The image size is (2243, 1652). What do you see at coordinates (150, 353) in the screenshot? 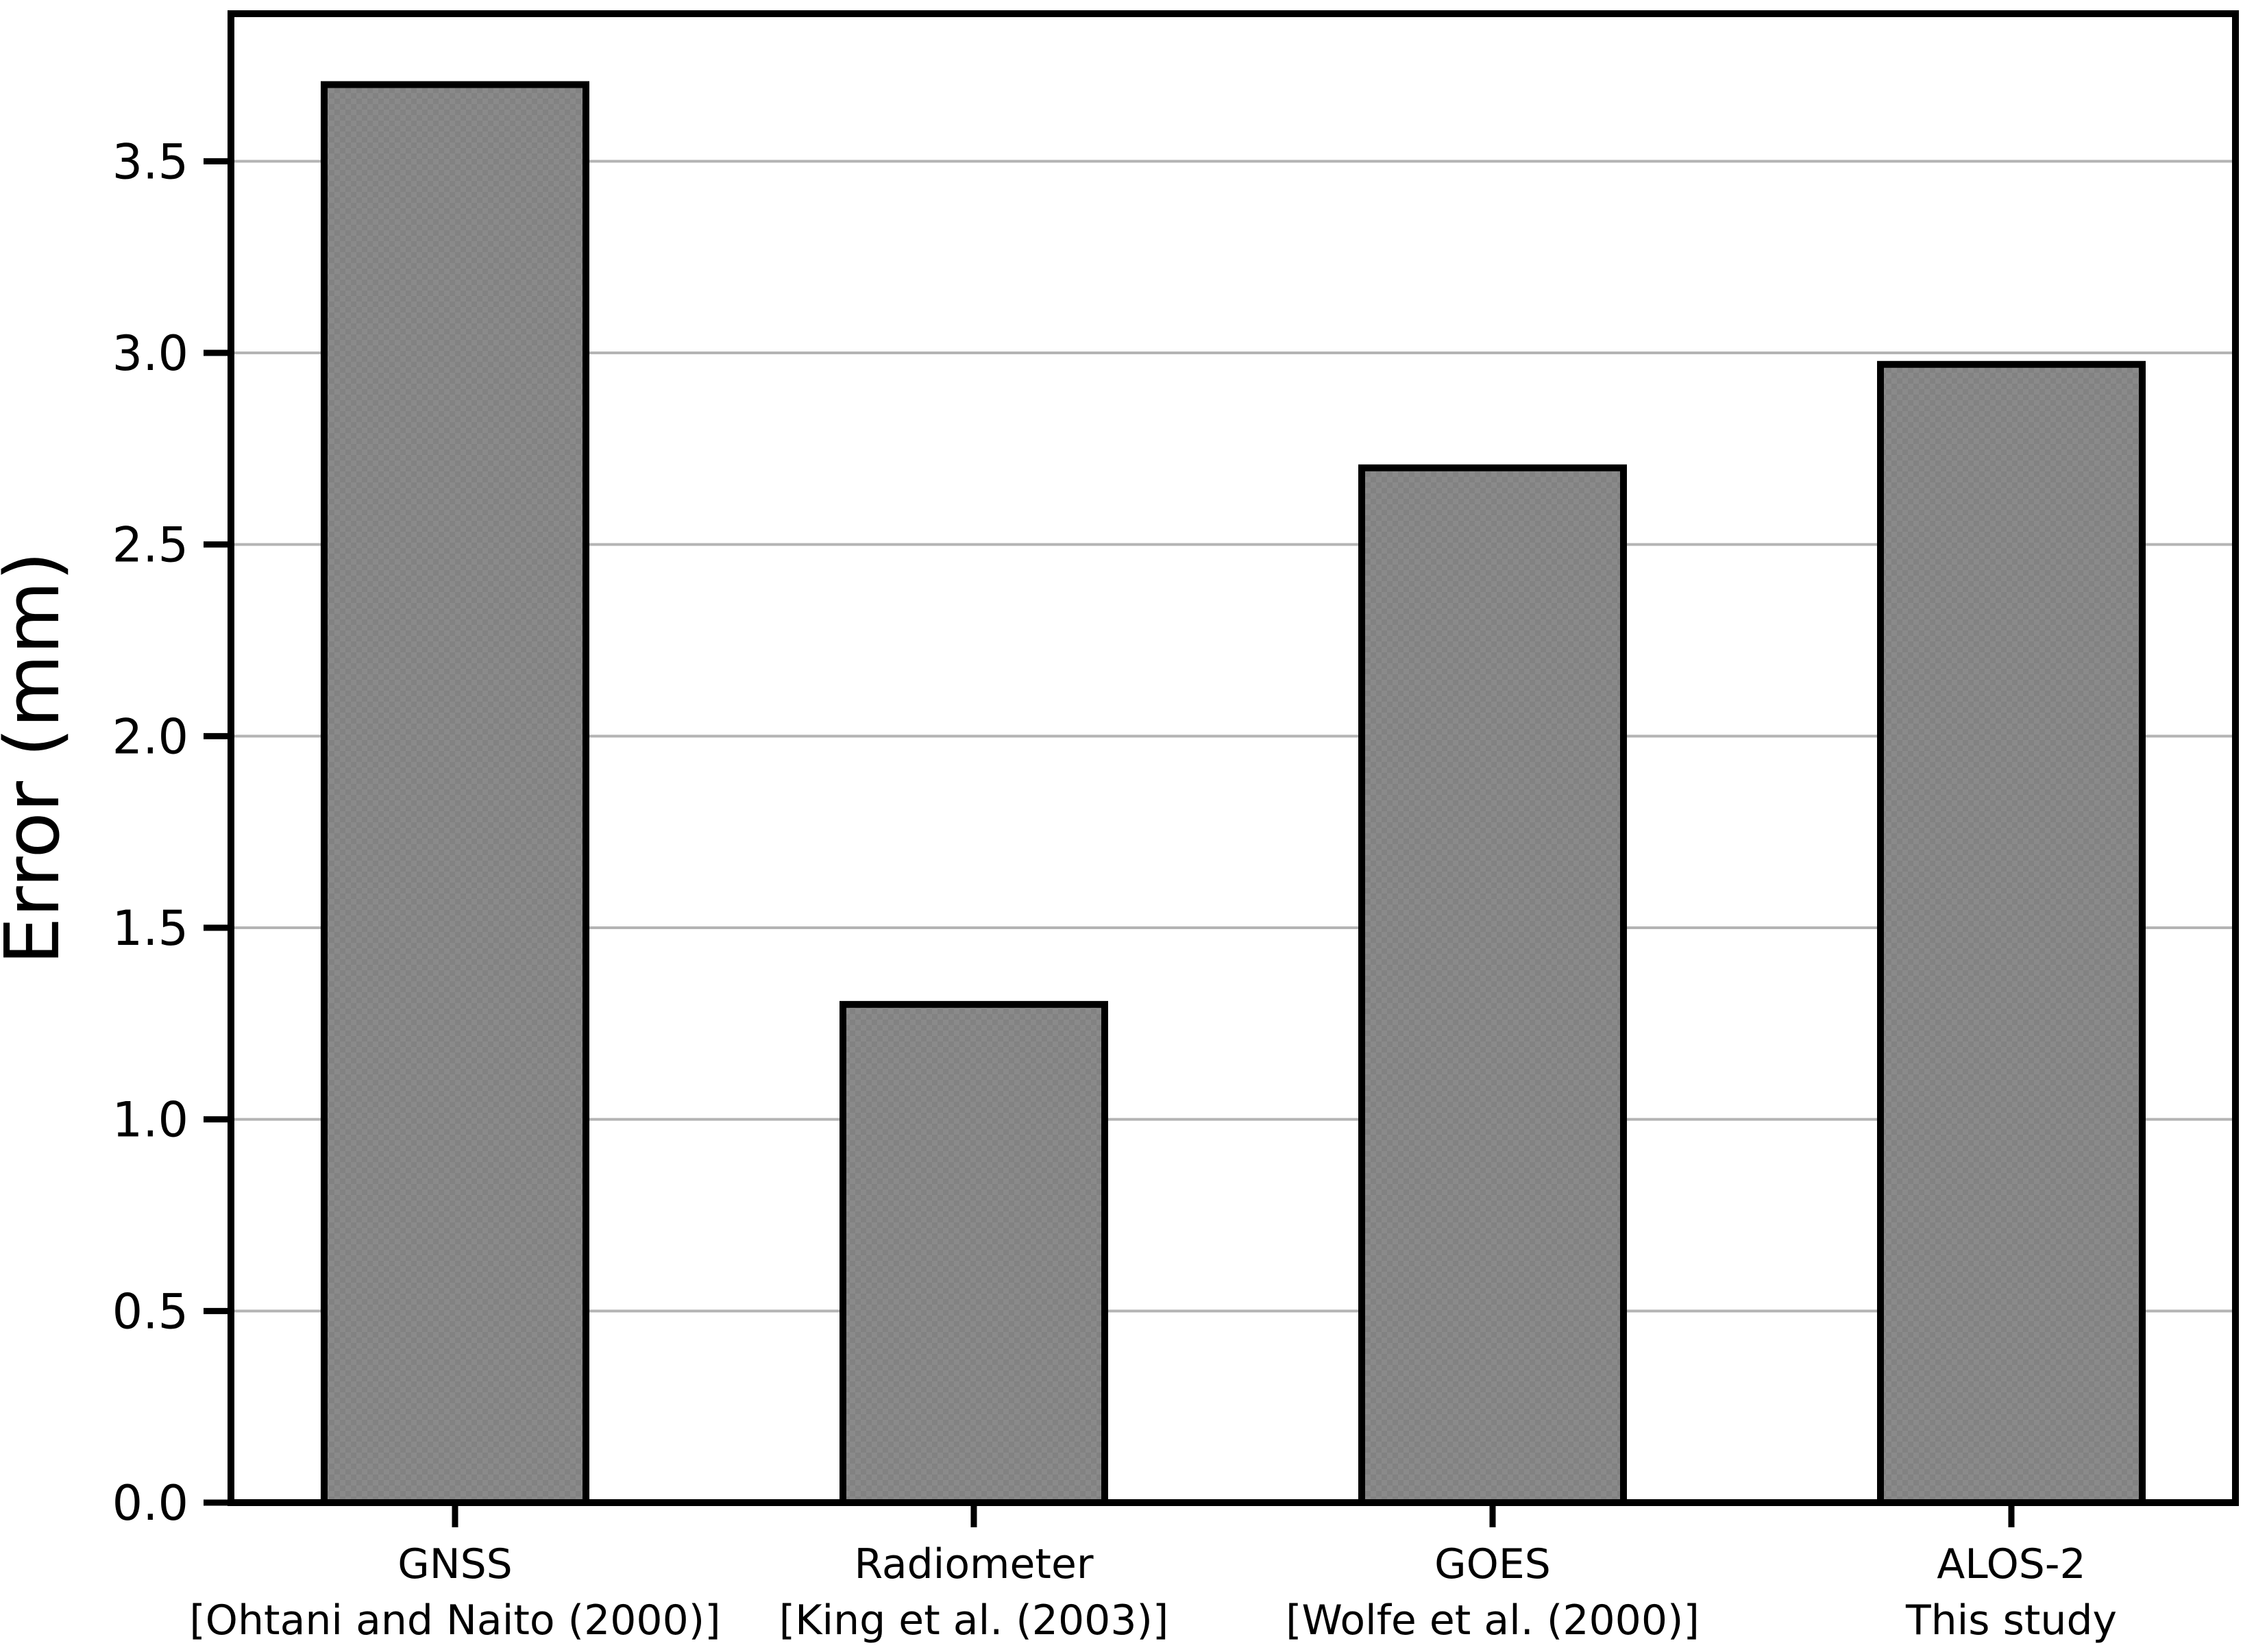
I see `y-tick-label: 3.0` at bounding box center [150, 353].